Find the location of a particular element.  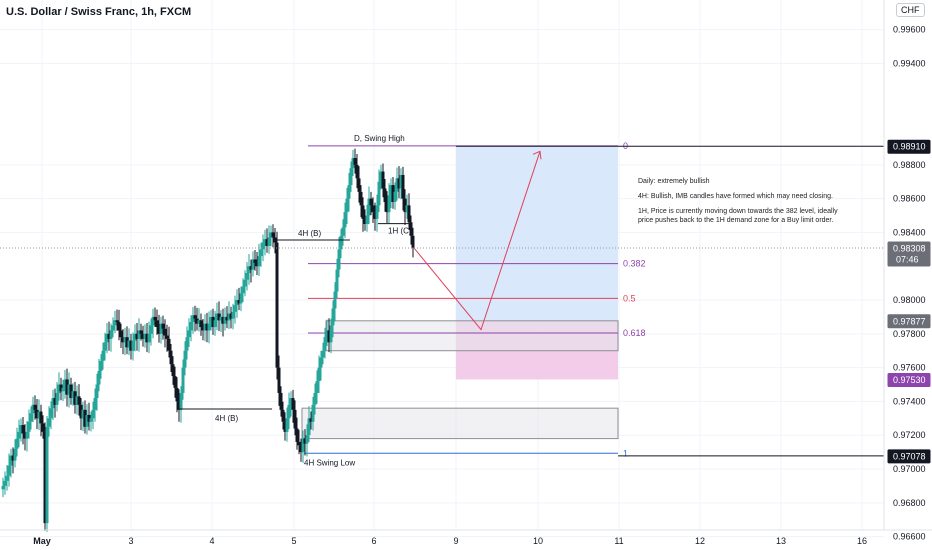

price-label-0.98308 is located at coordinates (909, 254).